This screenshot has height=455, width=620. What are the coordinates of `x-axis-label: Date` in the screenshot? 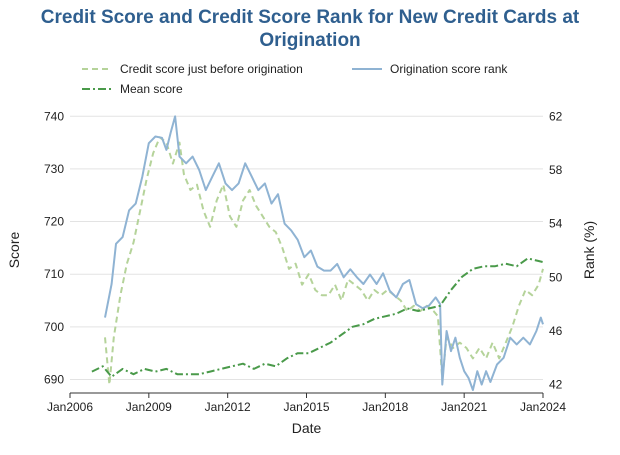 It's located at (307, 428).